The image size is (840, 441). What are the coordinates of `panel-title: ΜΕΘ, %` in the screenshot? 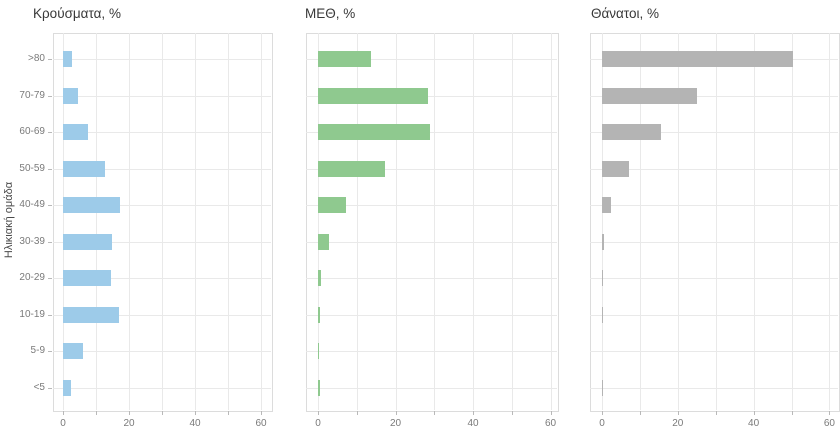 It's located at (330, 13).